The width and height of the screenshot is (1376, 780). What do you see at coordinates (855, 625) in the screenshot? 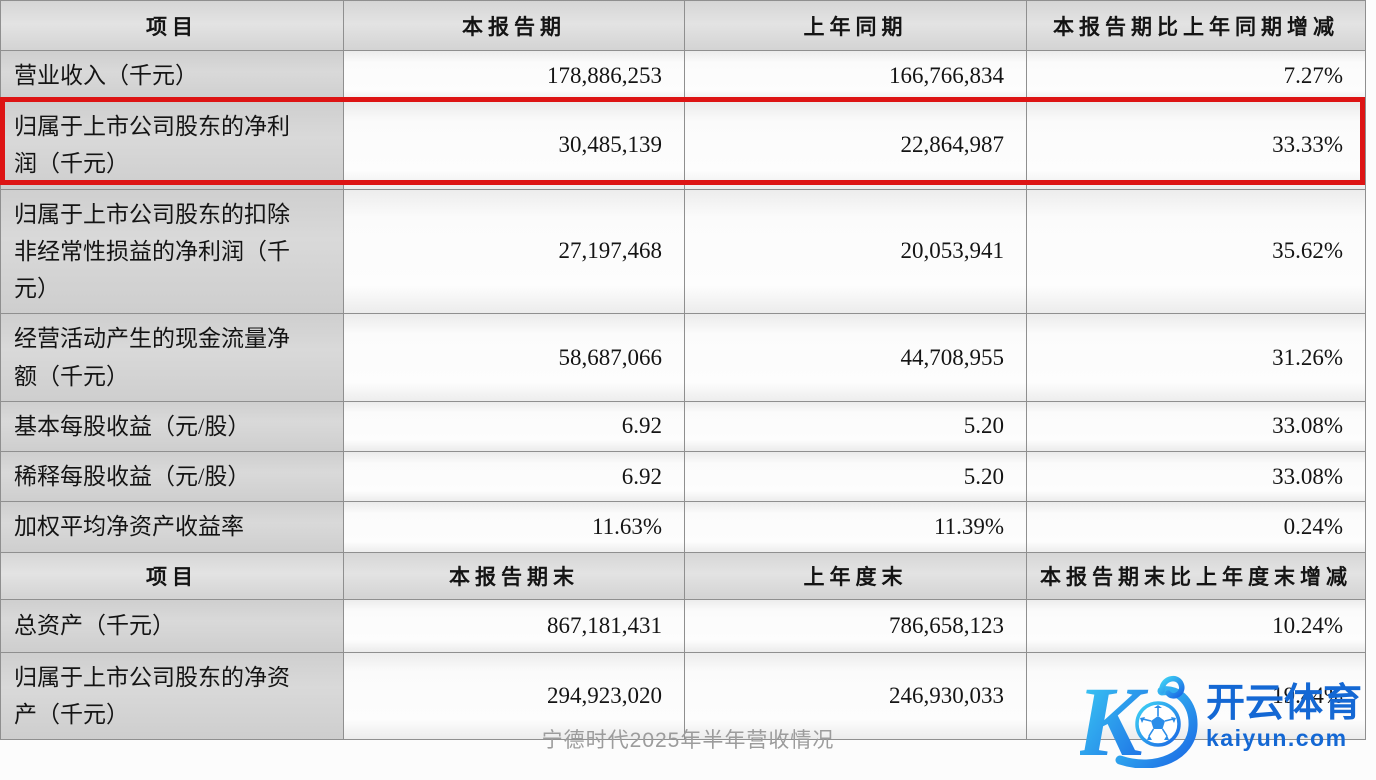
I see `value-prior-year-end: 786,658,123` at bounding box center [855, 625].